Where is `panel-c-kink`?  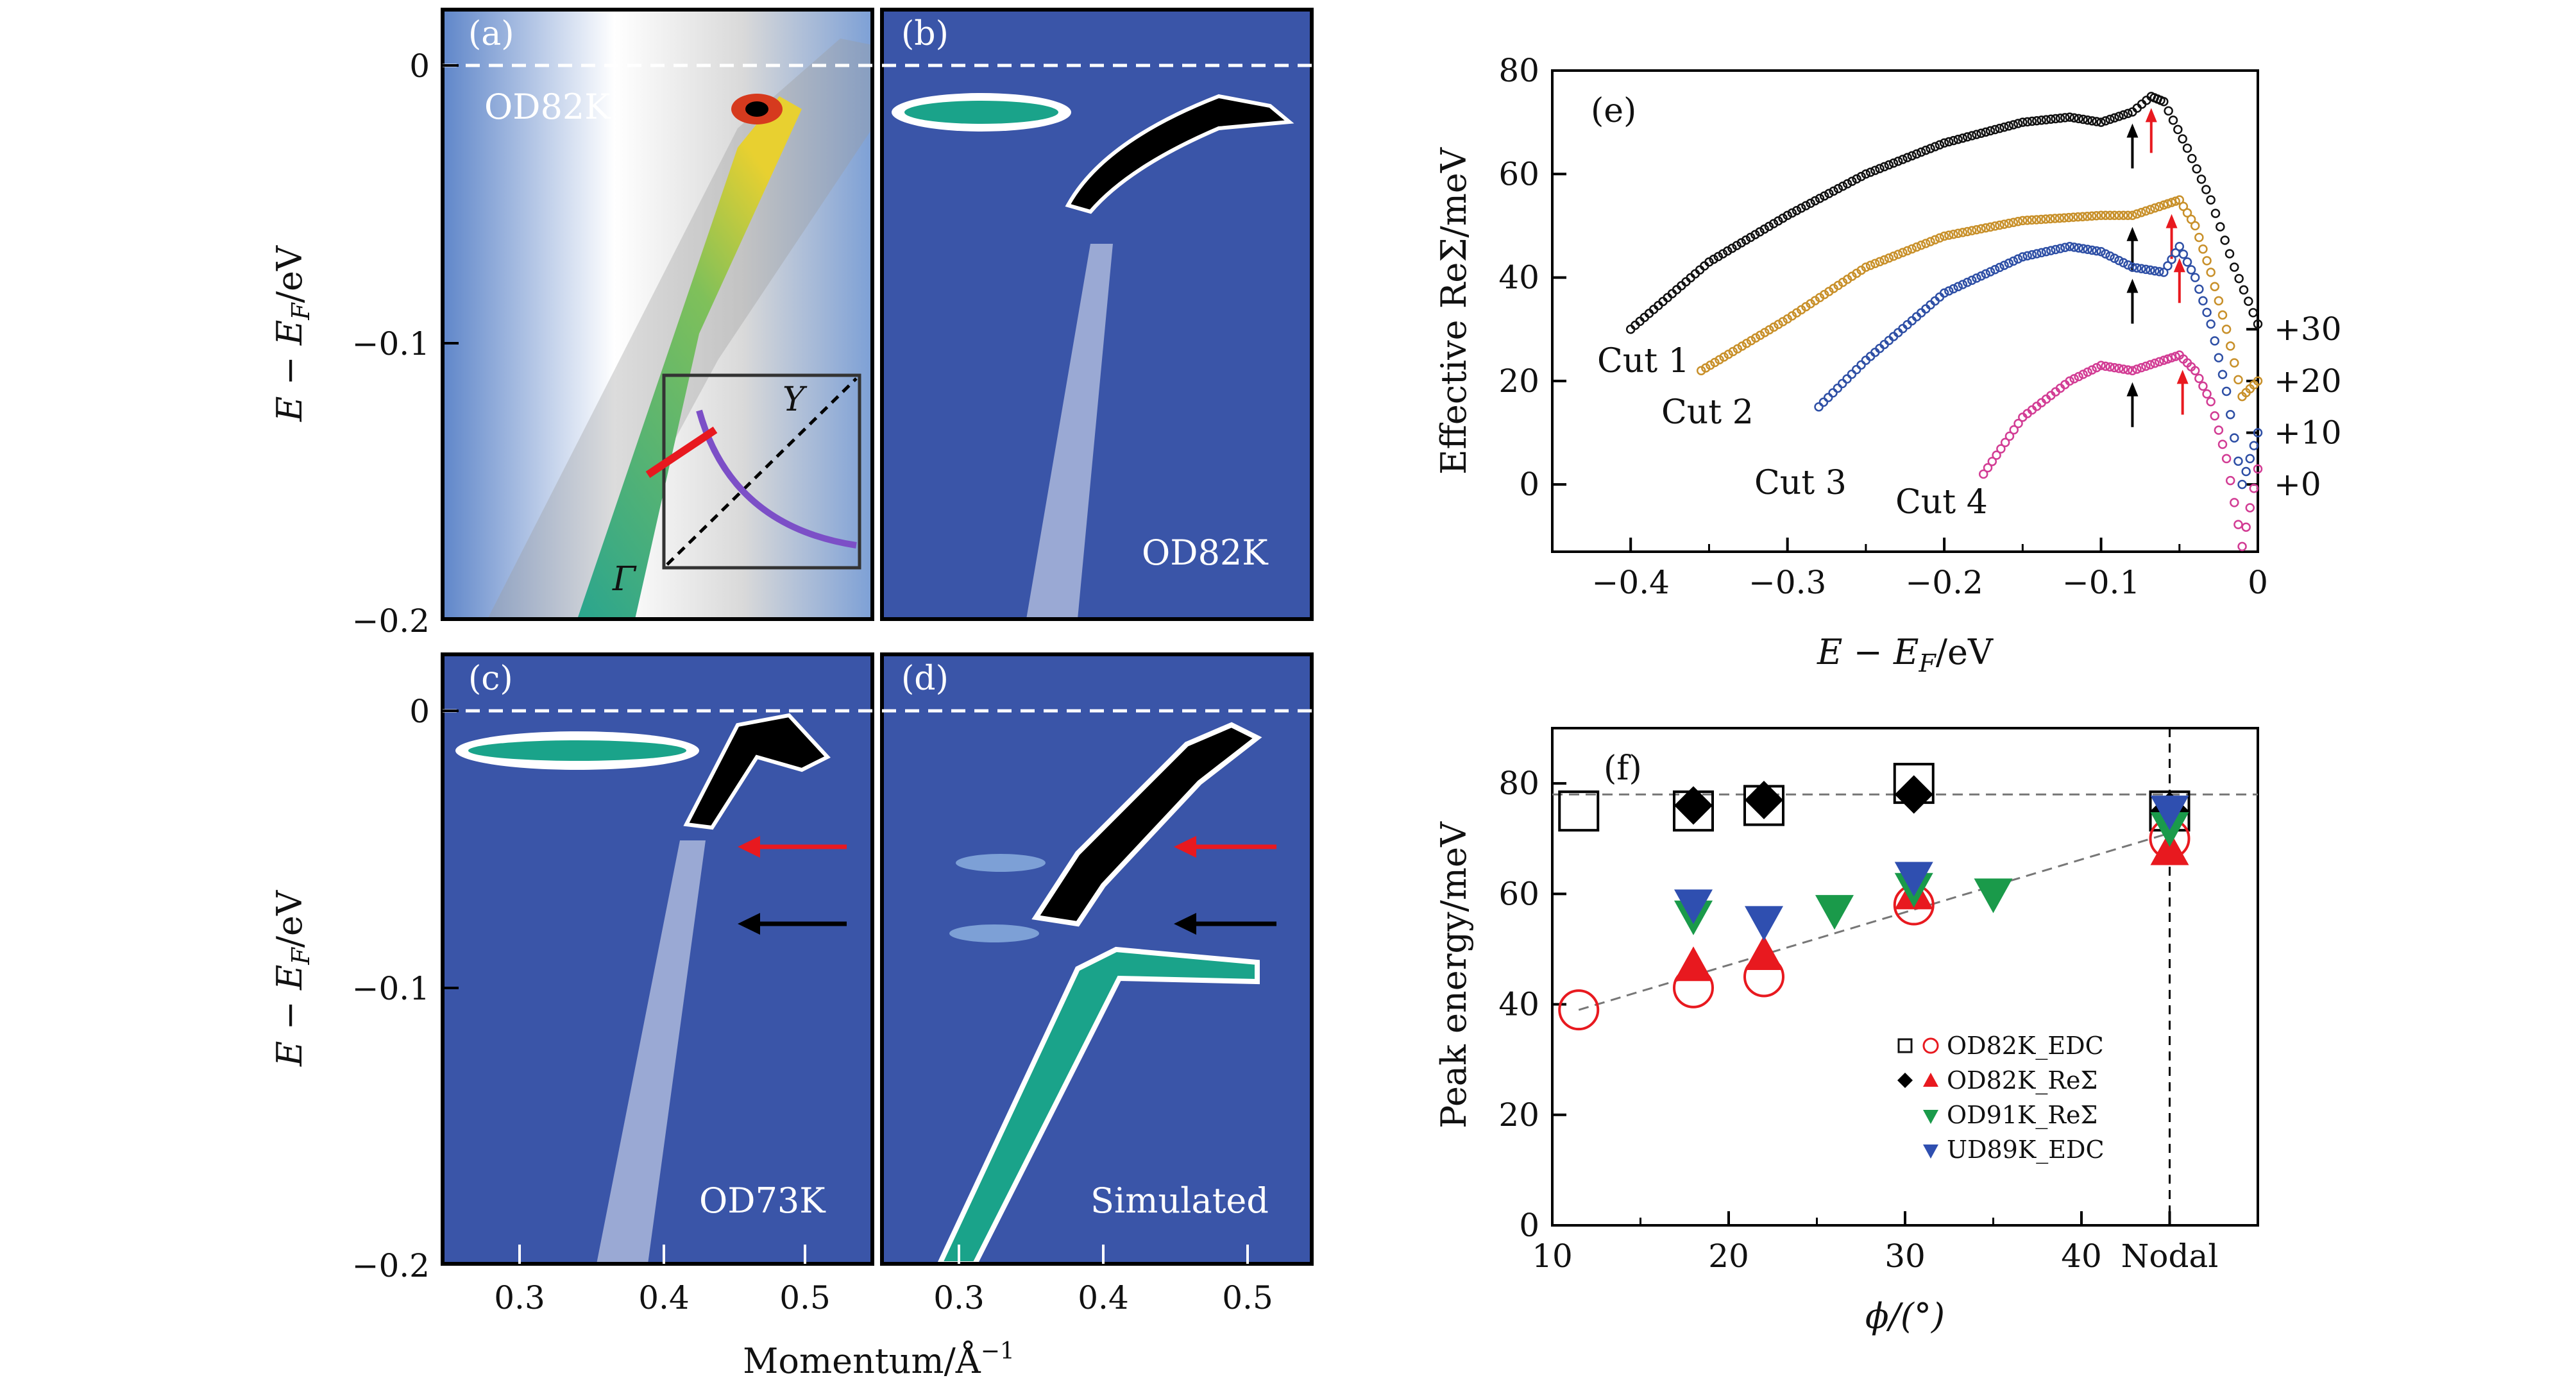 panel-c-kink is located at coordinates (757, 771).